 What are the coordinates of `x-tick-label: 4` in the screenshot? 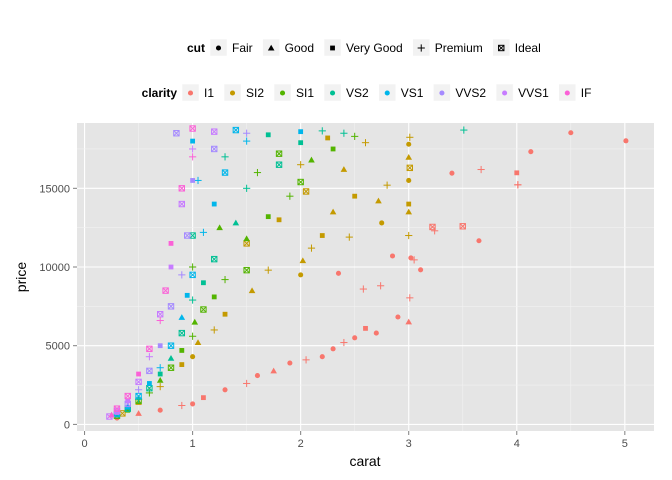 It's located at (517, 444).